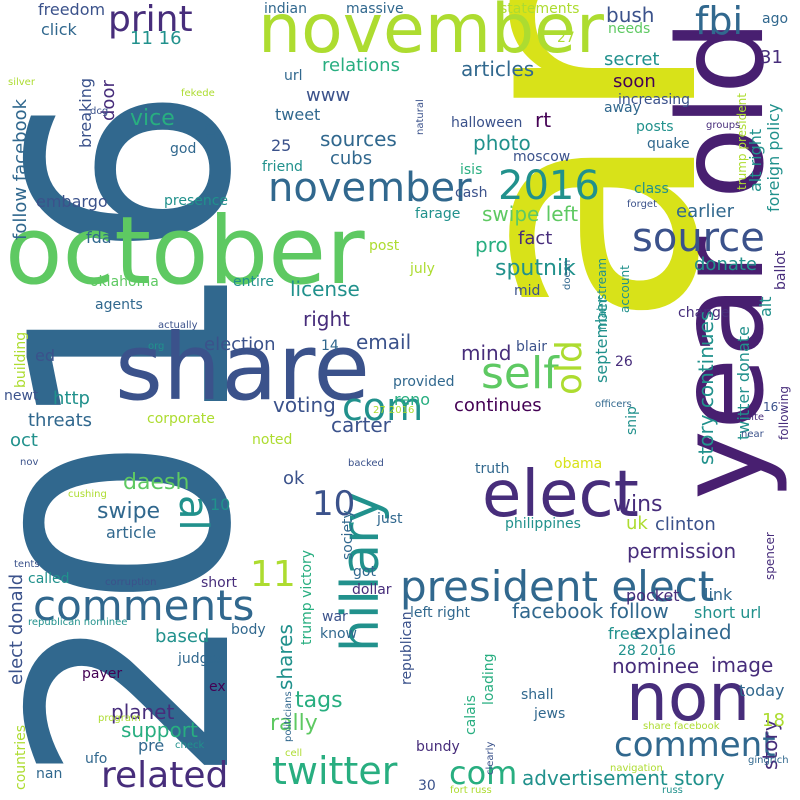  Describe the element at coordinates (685, 524) in the screenshot. I see `word-clinton: clinton` at that location.